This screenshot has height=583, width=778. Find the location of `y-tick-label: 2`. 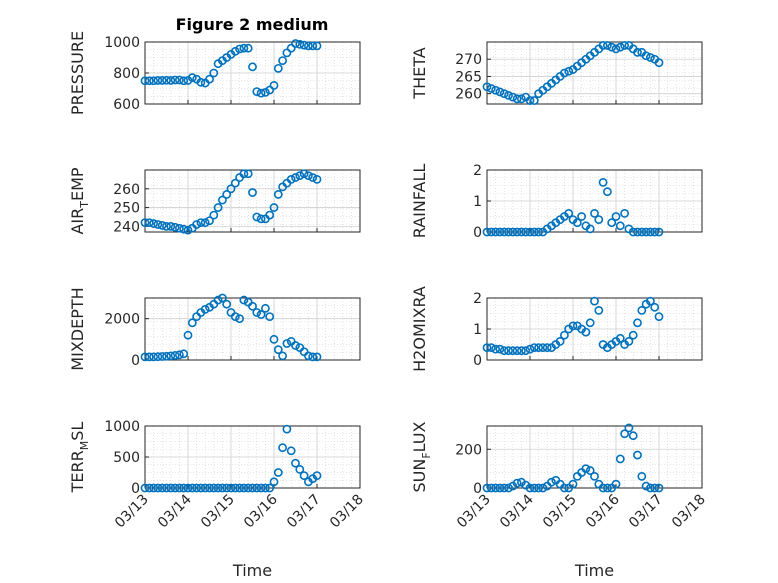

y-tick-label: 2 is located at coordinates (477, 299).